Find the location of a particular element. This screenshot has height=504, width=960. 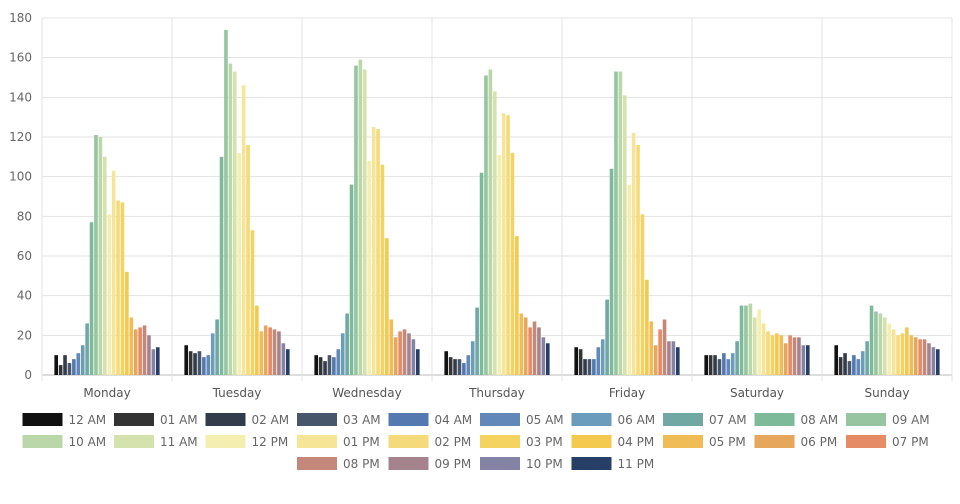

legend-item: 10 AM is located at coordinates (64, 442).